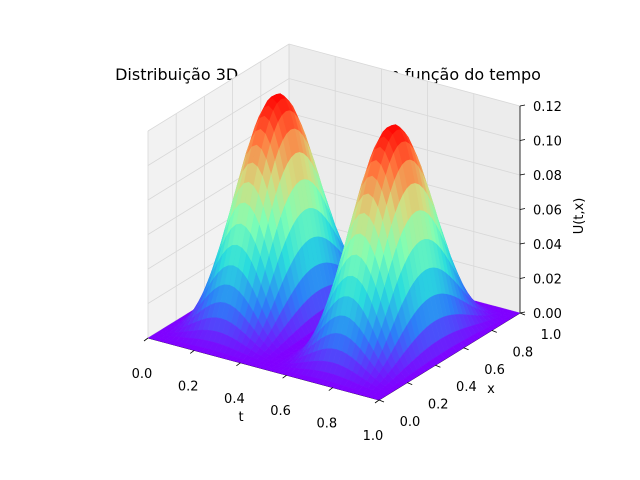 This screenshot has height=480, width=640. What do you see at coordinates (326, 424) in the screenshot?
I see `t-tick-label: 0.8` at bounding box center [326, 424].